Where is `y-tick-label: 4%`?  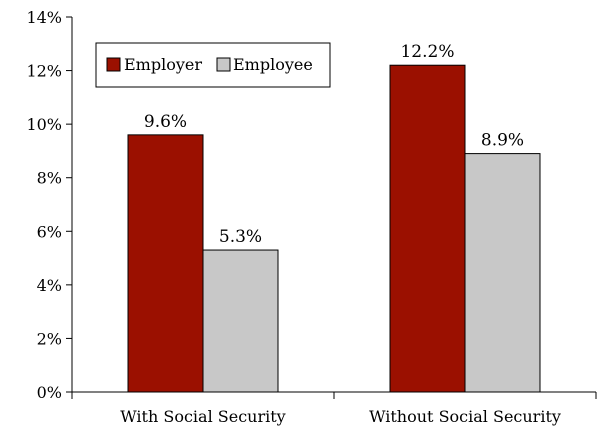 y-tick-label: 4% is located at coordinates (49, 285).